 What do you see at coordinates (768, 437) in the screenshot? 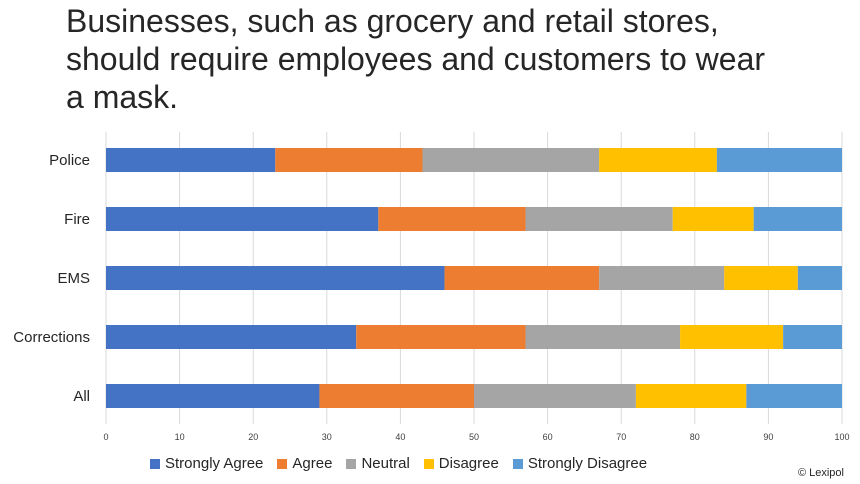
I see `x-tick-label: 90` at bounding box center [768, 437].